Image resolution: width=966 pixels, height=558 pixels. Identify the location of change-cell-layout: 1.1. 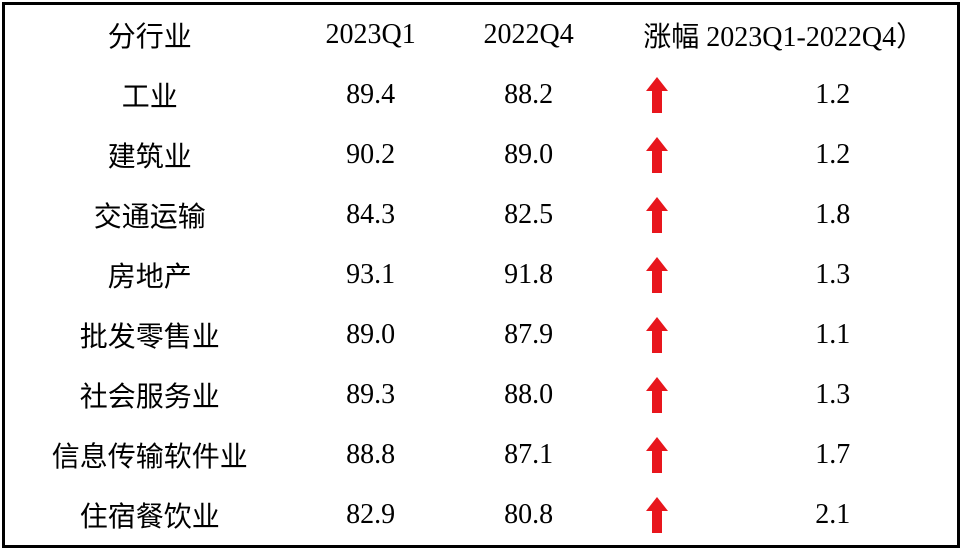
(783, 335).